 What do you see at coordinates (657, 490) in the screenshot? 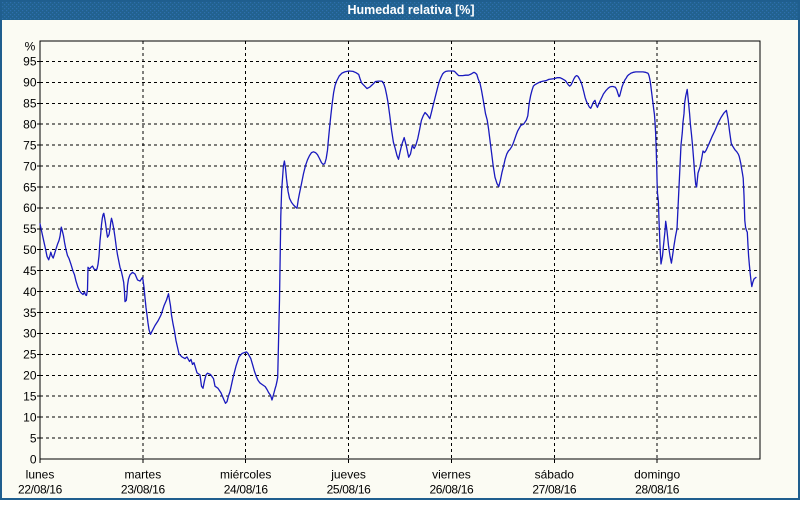
I see `svg-text: 28/08/16` at bounding box center [657, 490].